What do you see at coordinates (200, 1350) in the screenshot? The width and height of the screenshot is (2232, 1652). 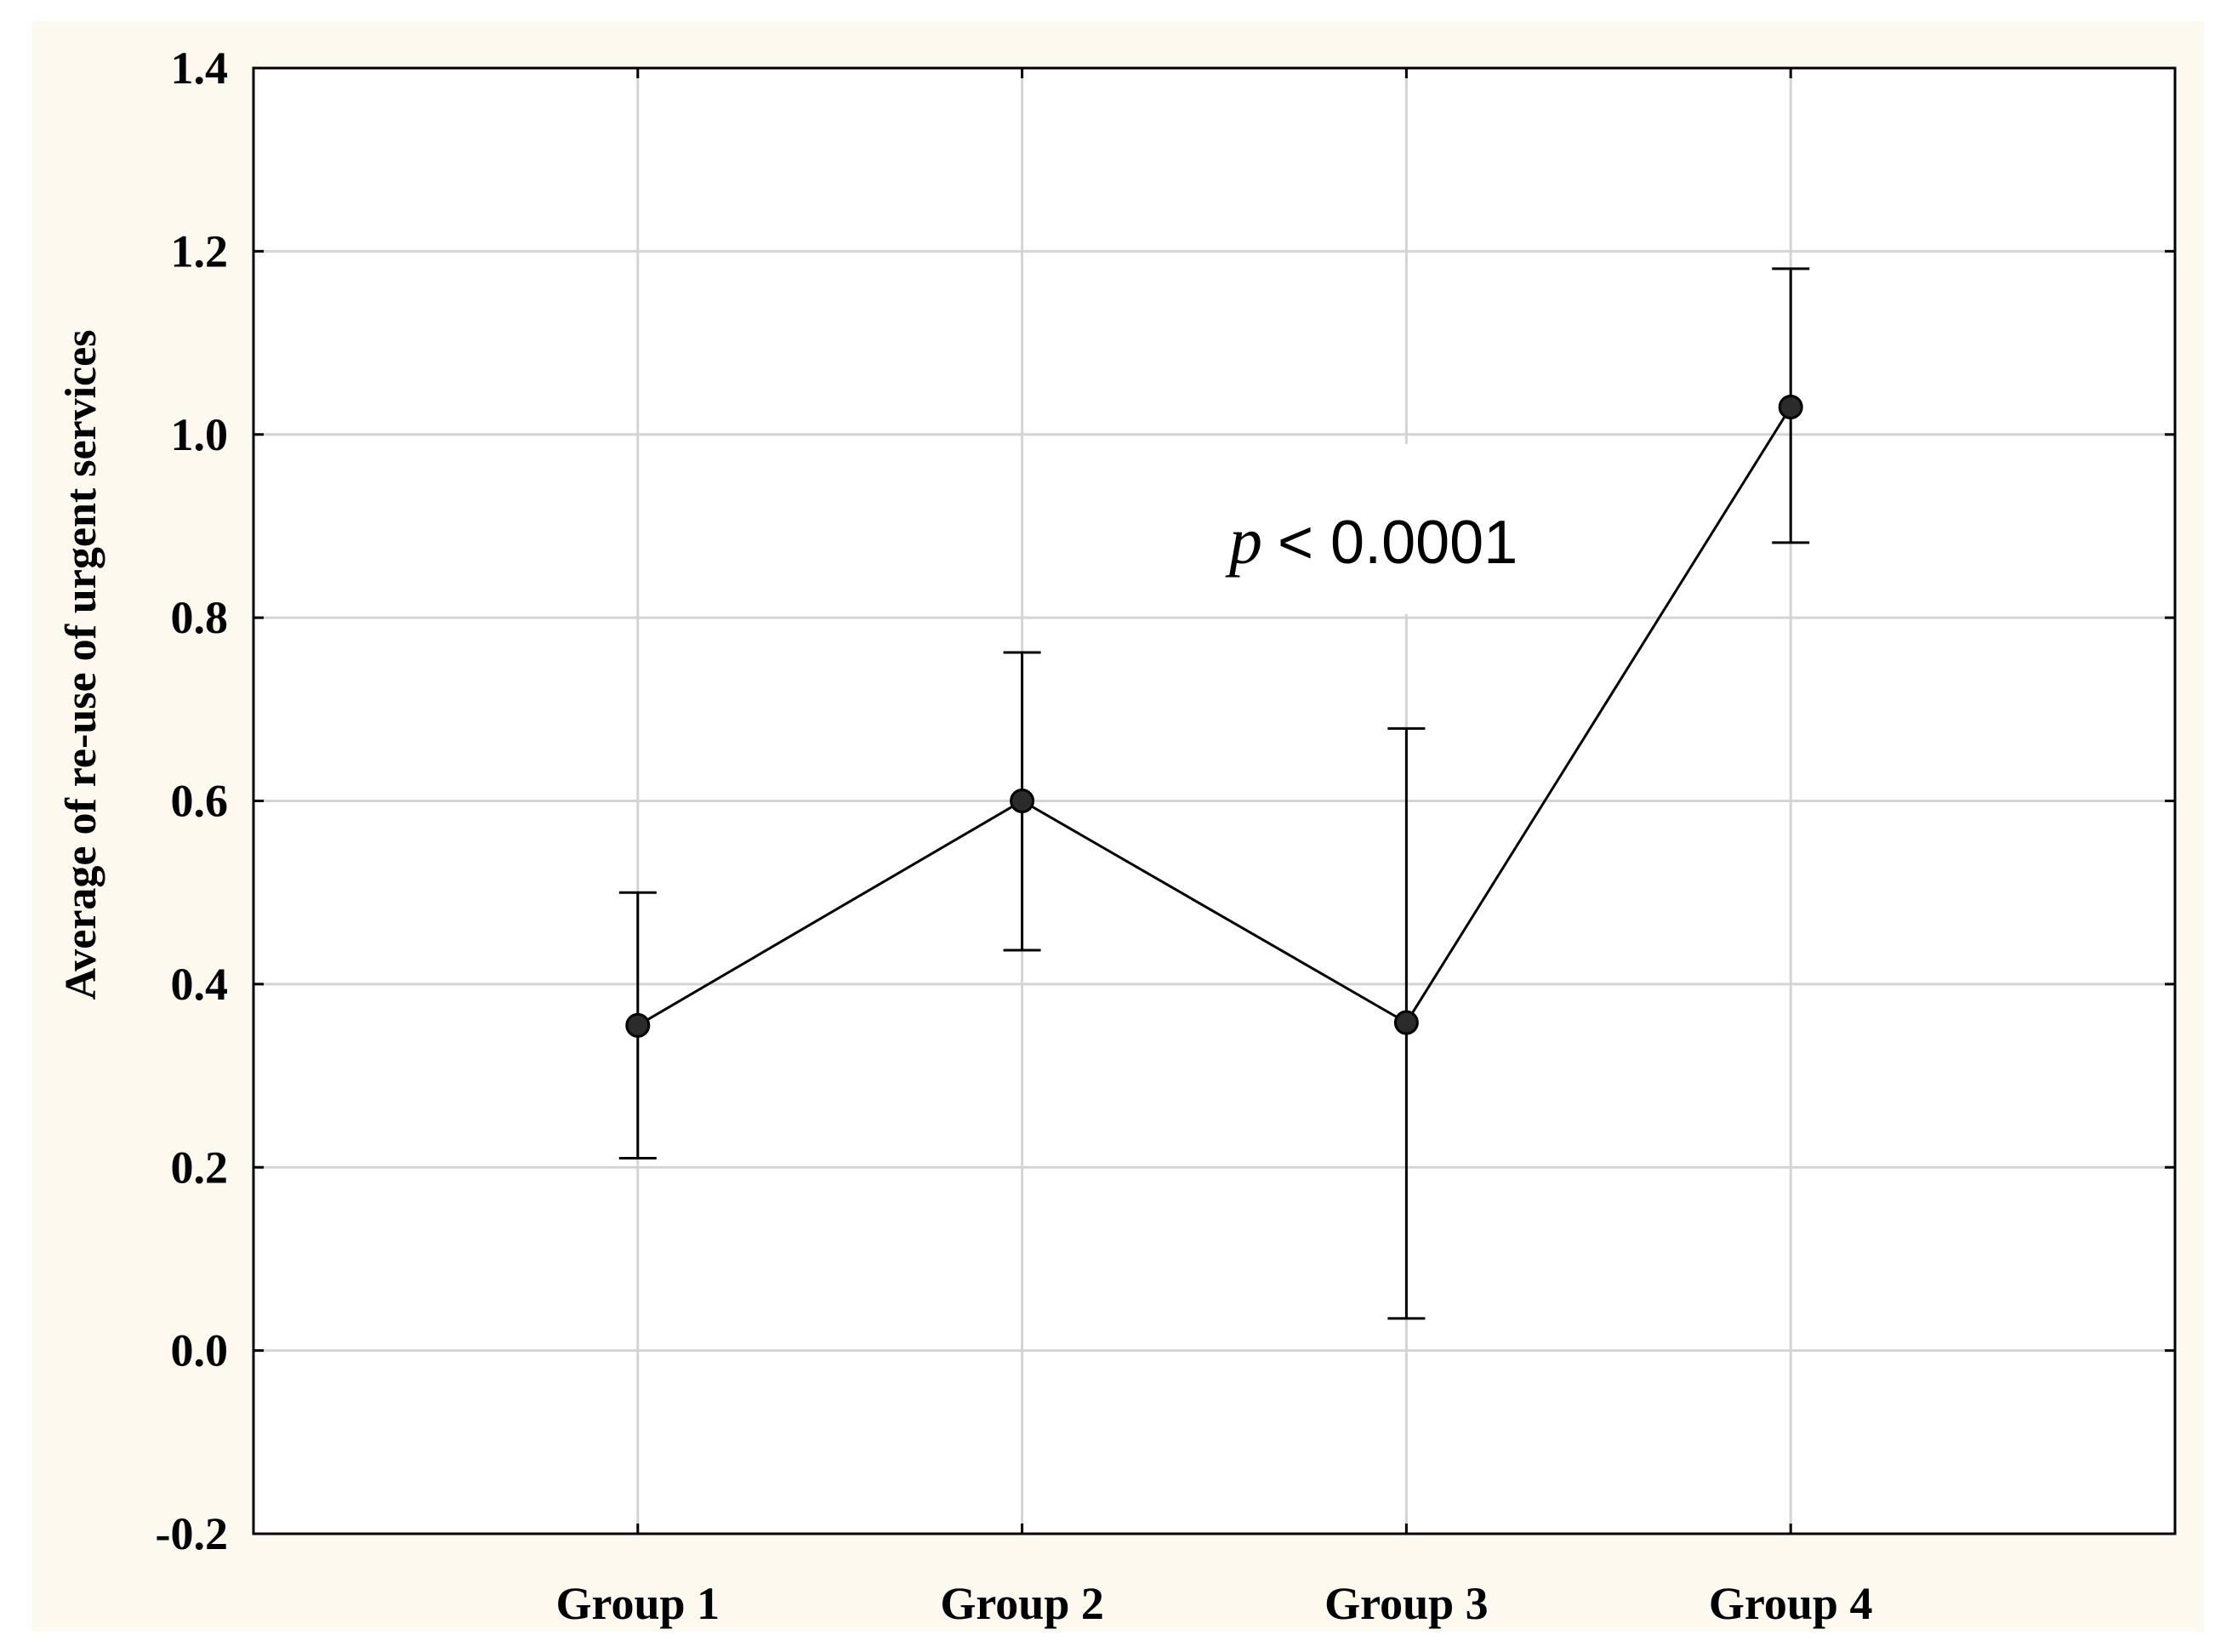 I see `y-tick-label: 0.0` at bounding box center [200, 1350].